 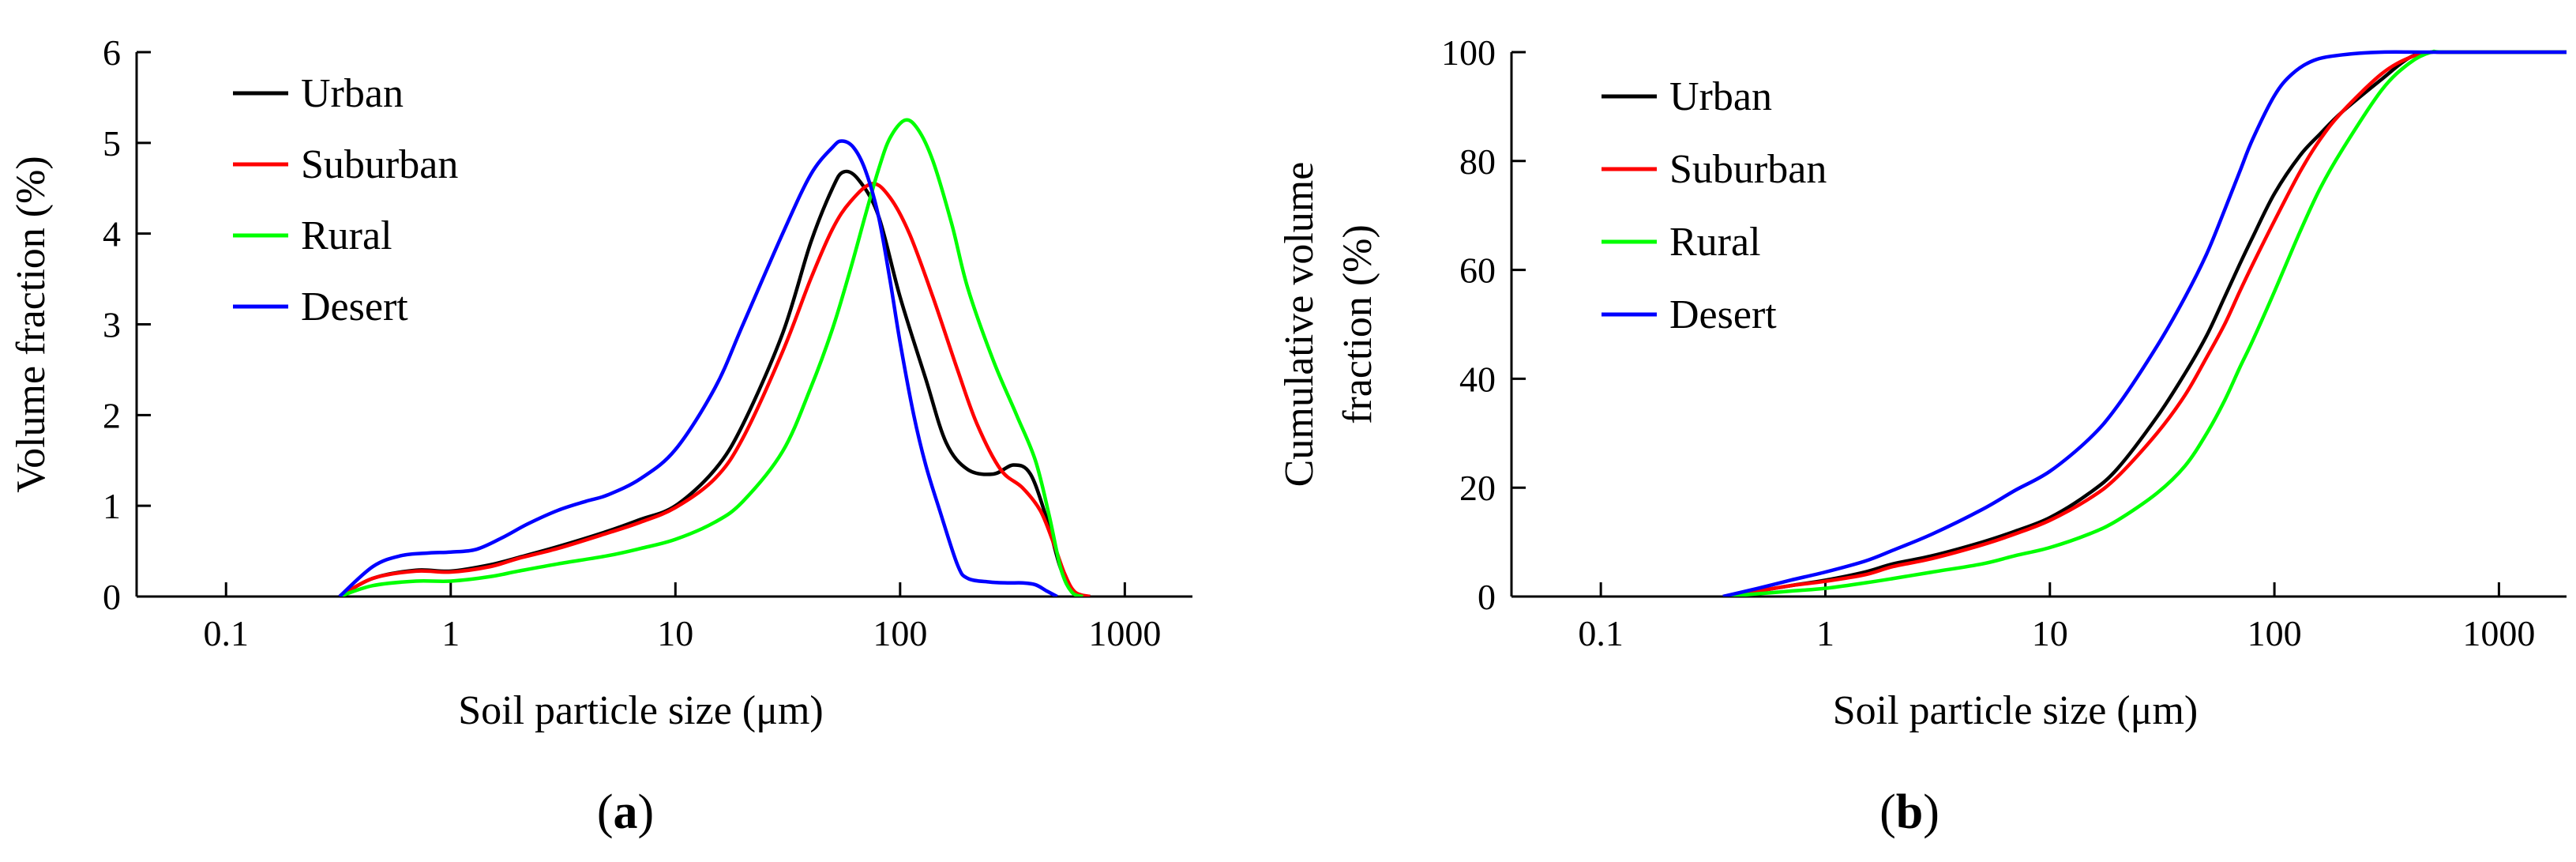 I want to click on panel-b-ytick-label: 40, so click(x=1477, y=379).